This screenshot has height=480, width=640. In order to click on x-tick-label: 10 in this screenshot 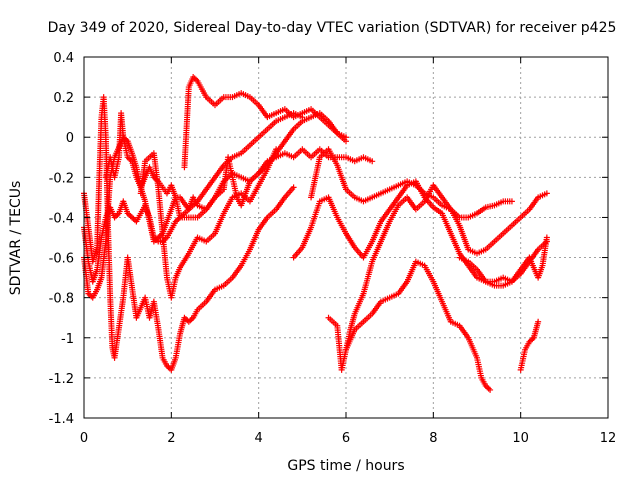, I will do `click(520, 438)`.